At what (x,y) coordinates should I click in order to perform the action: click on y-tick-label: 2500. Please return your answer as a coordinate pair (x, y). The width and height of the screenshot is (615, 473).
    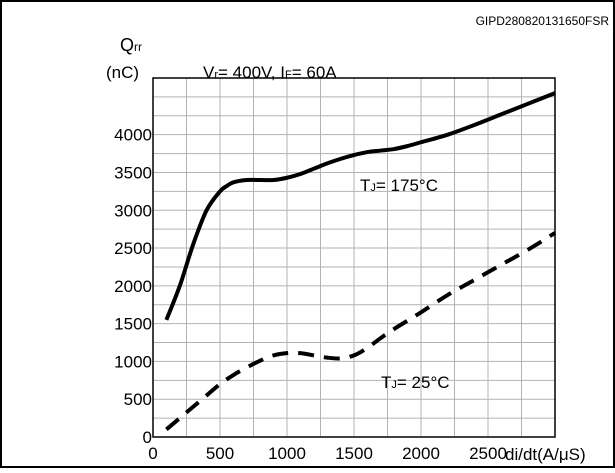
    Looking at the image, I should click on (133, 248).